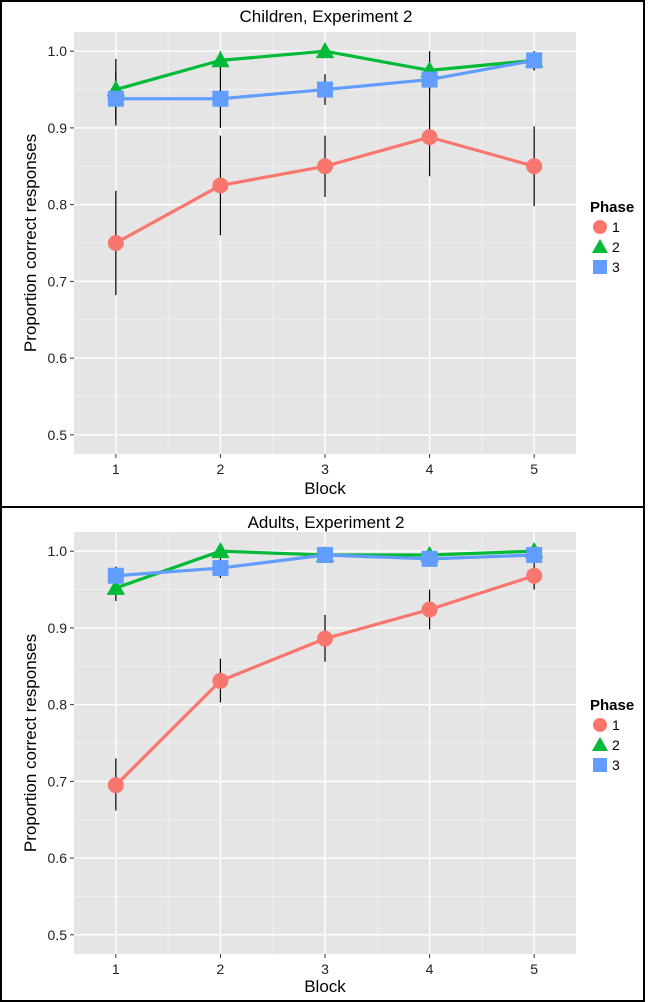 This screenshot has width=649, height=1002. What do you see at coordinates (326, 522) in the screenshot?
I see `chart-title: Adults, Experiment 2` at bounding box center [326, 522].